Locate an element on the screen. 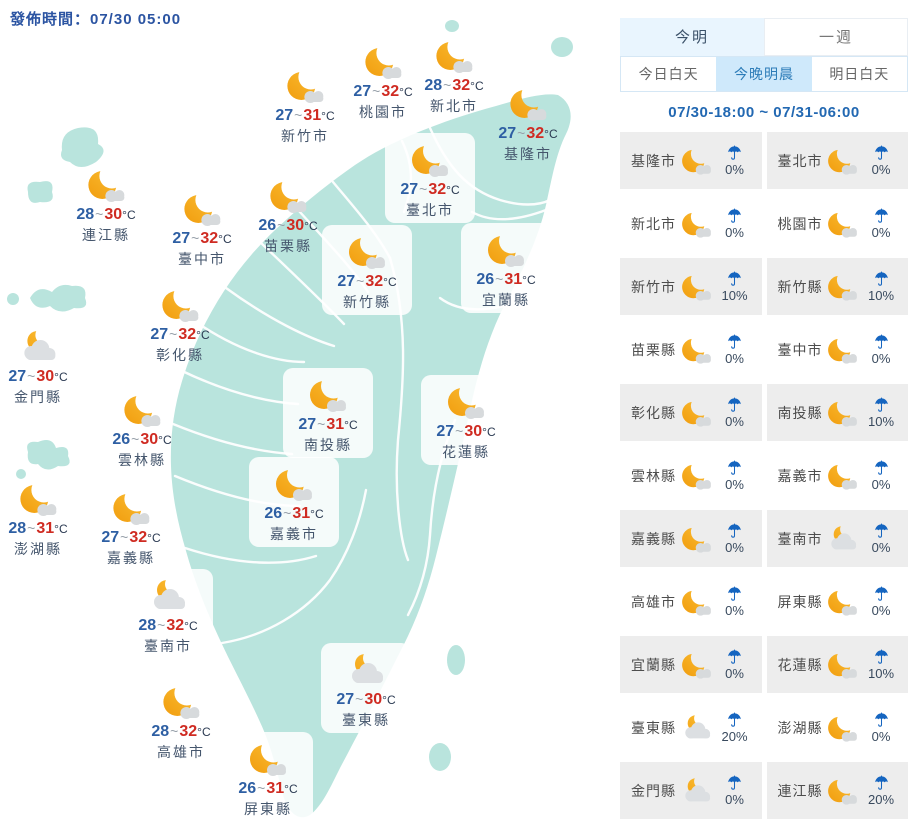  map-station: 28~32°C 高雄市 is located at coordinates (181, 721).